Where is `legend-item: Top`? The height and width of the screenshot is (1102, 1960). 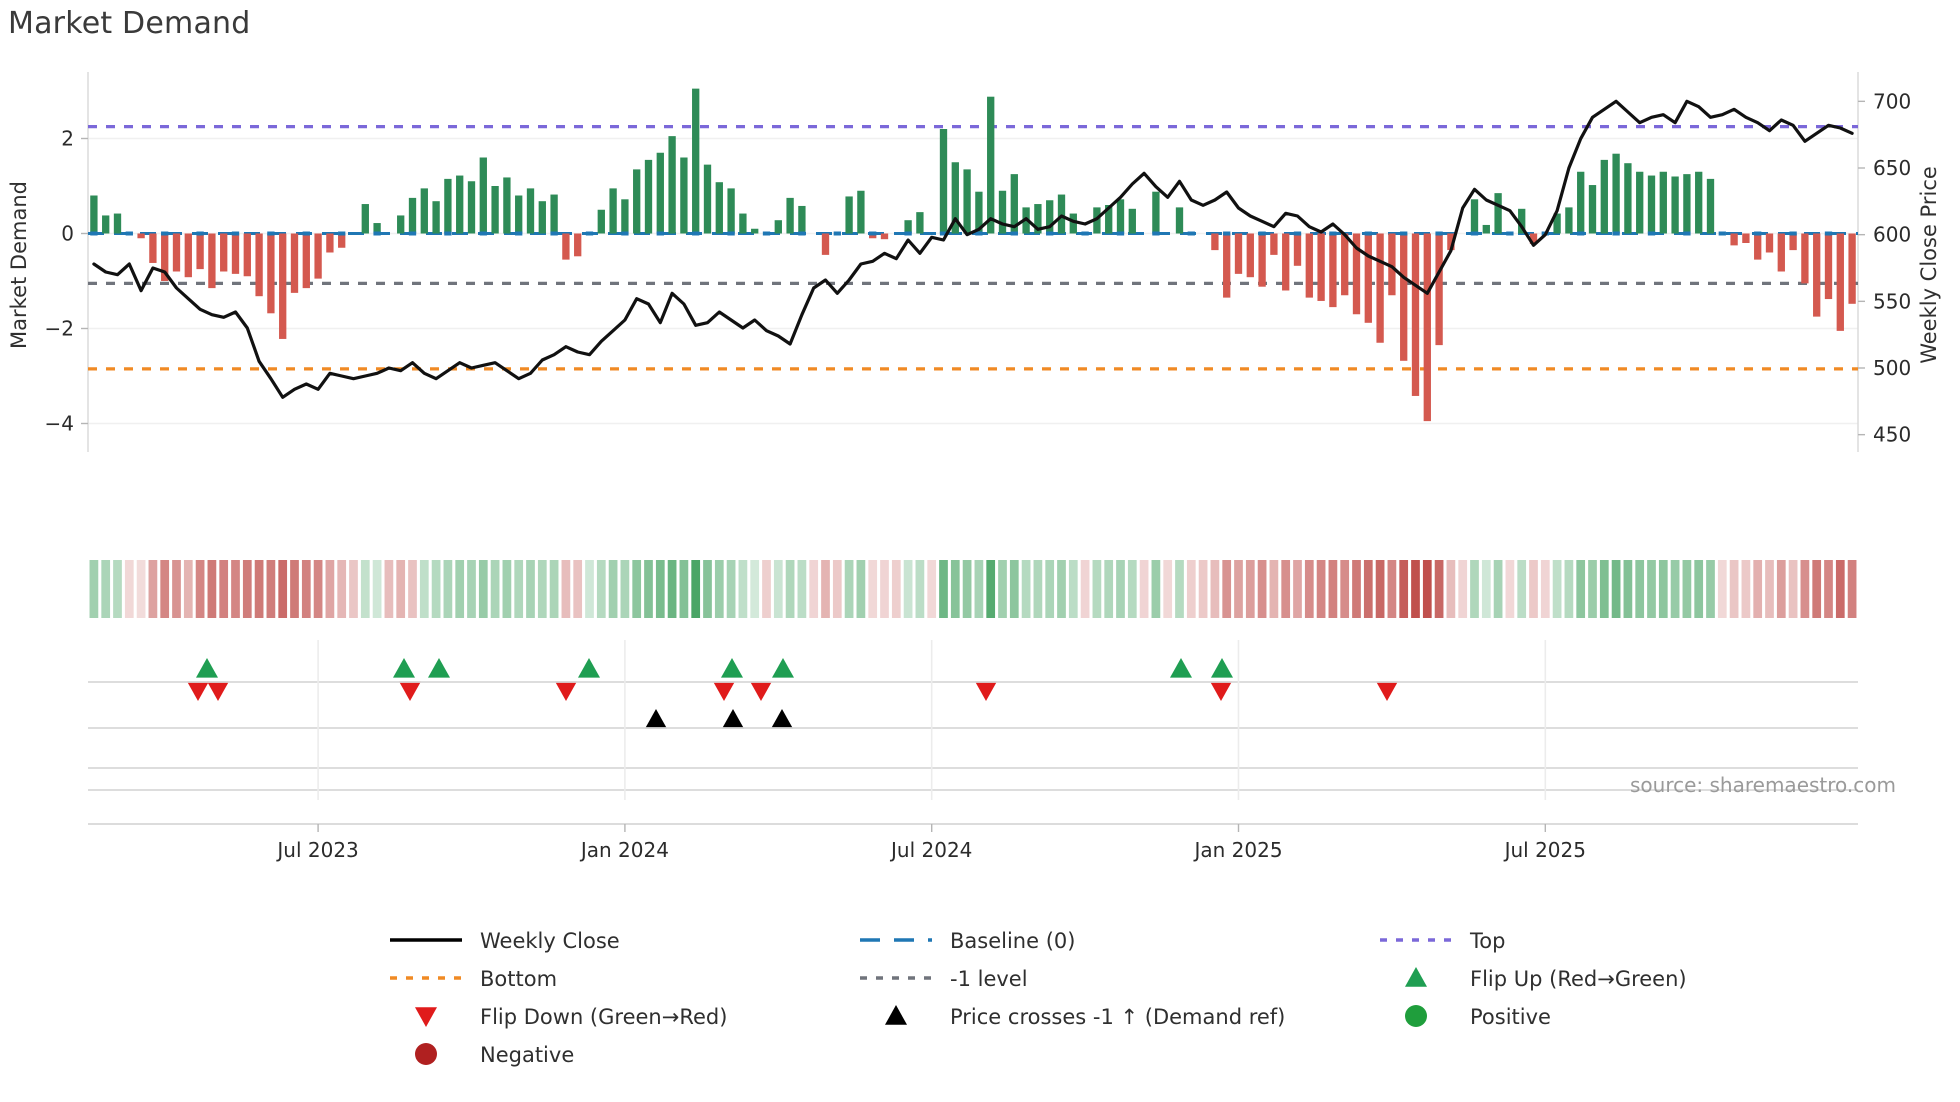 legend-item: Top is located at coordinates (1442, 941).